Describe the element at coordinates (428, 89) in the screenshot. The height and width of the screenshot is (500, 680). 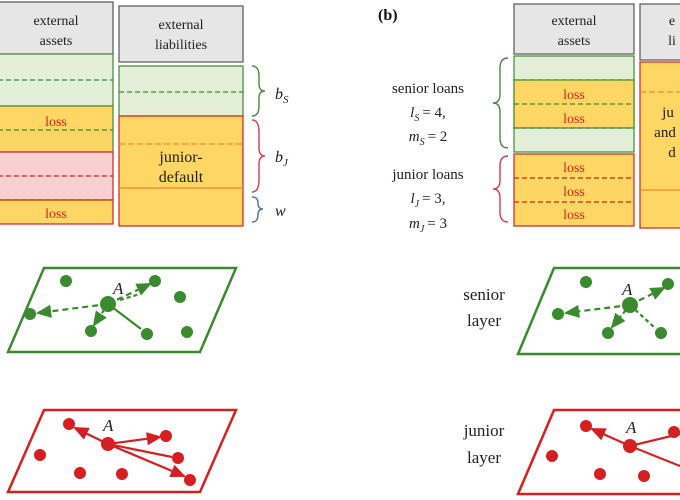
I see `senior-loans-title: senior loans` at that location.